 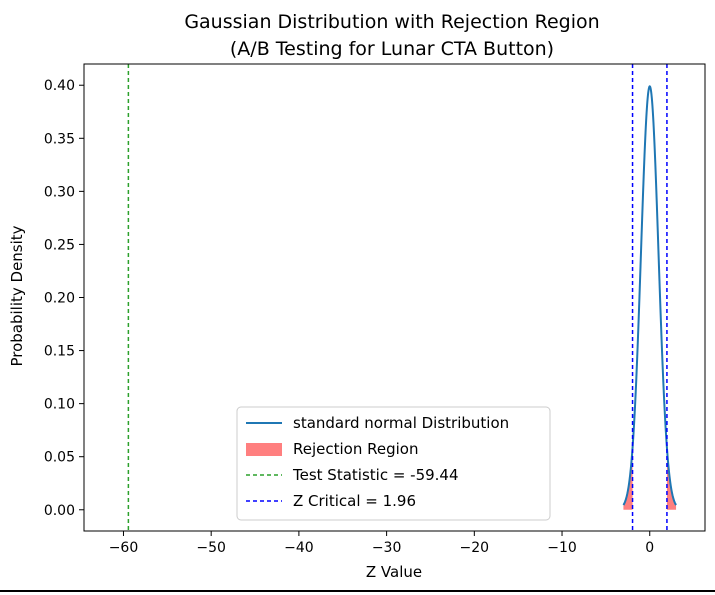 I want to click on legend-box, so click(x=393, y=463).